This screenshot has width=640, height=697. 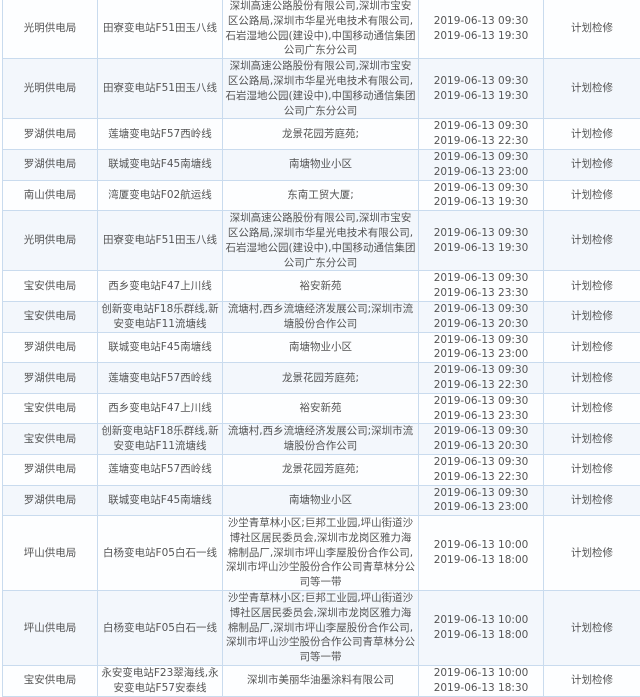 I want to click on bureau-cell: 光明供电局, so click(x=50, y=29).